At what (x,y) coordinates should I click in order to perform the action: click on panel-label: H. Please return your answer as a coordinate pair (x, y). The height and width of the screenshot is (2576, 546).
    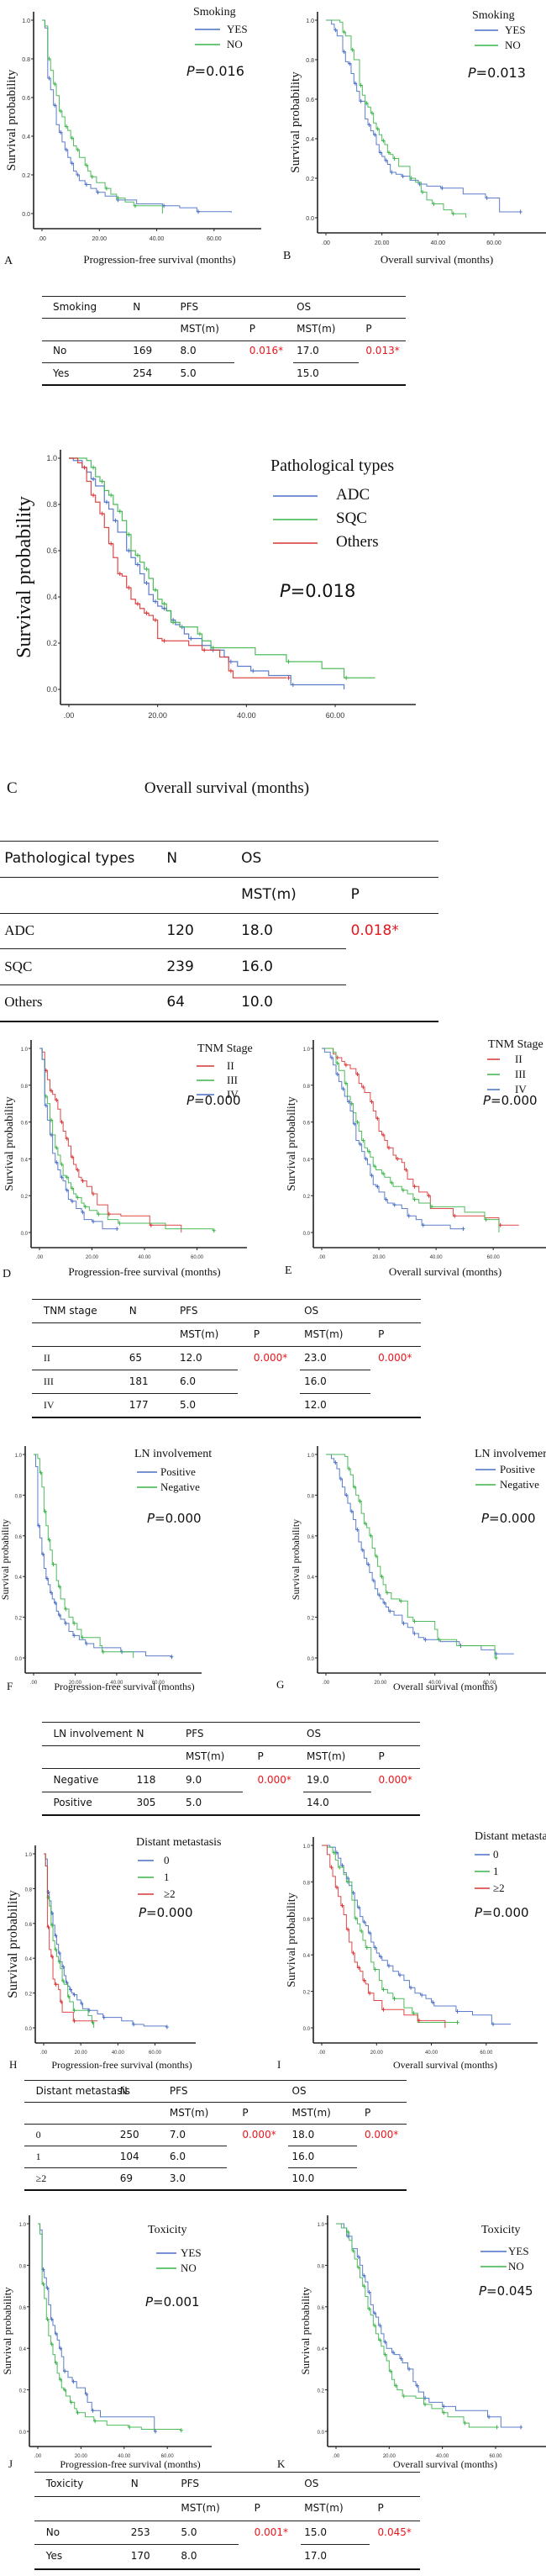
    Looking at the image, I should click on (13, 2064).